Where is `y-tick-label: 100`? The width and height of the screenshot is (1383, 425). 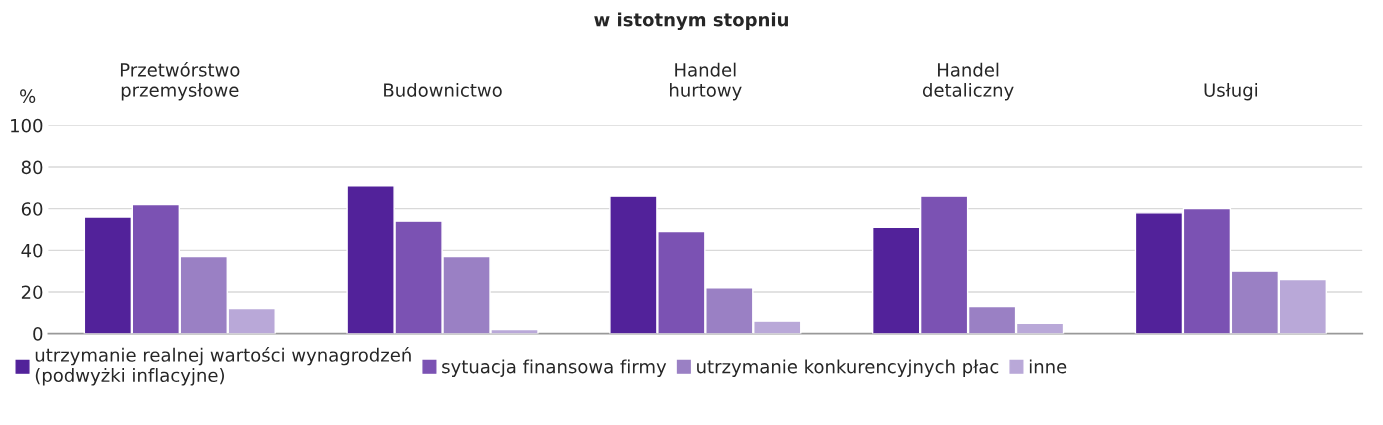
y-tick-label: 100 is located at coordinates (27, 125).